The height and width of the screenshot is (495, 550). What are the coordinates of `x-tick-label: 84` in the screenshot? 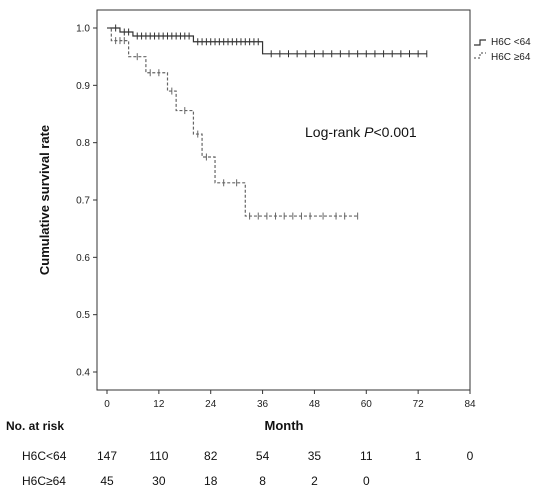 It's located at (470, 404).